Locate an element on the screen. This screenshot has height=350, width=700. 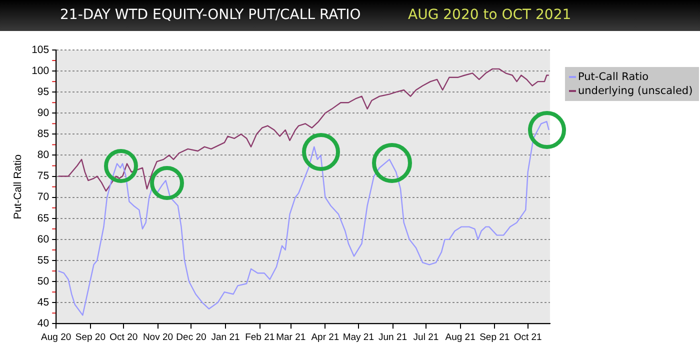
y-tick-label: 95 is located at coordinates (43, 92).